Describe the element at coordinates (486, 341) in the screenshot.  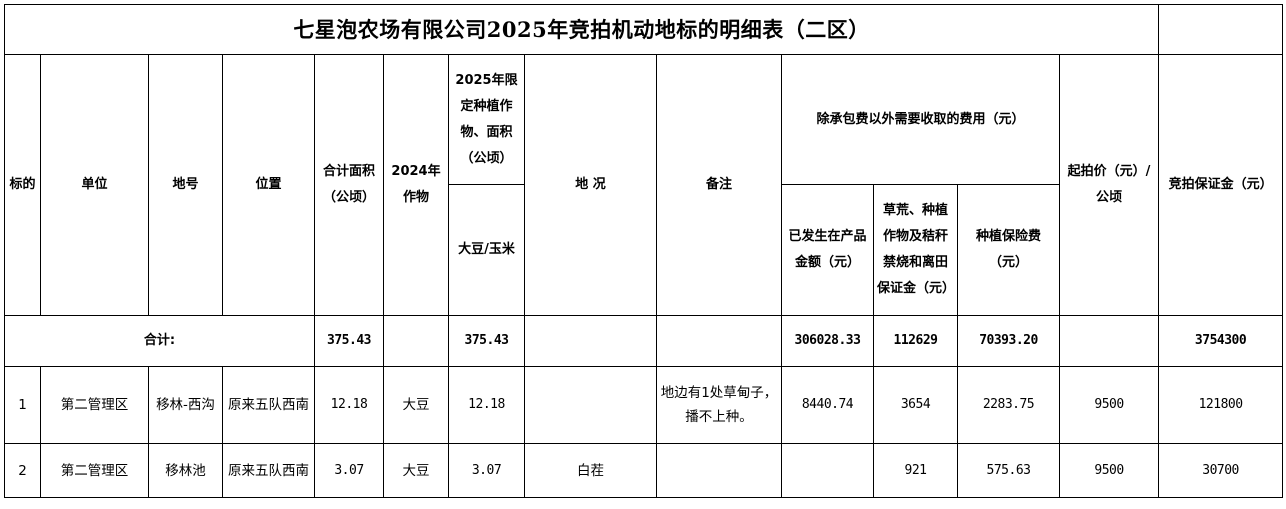
I see `total-crop-2025: 375.43` at that location.